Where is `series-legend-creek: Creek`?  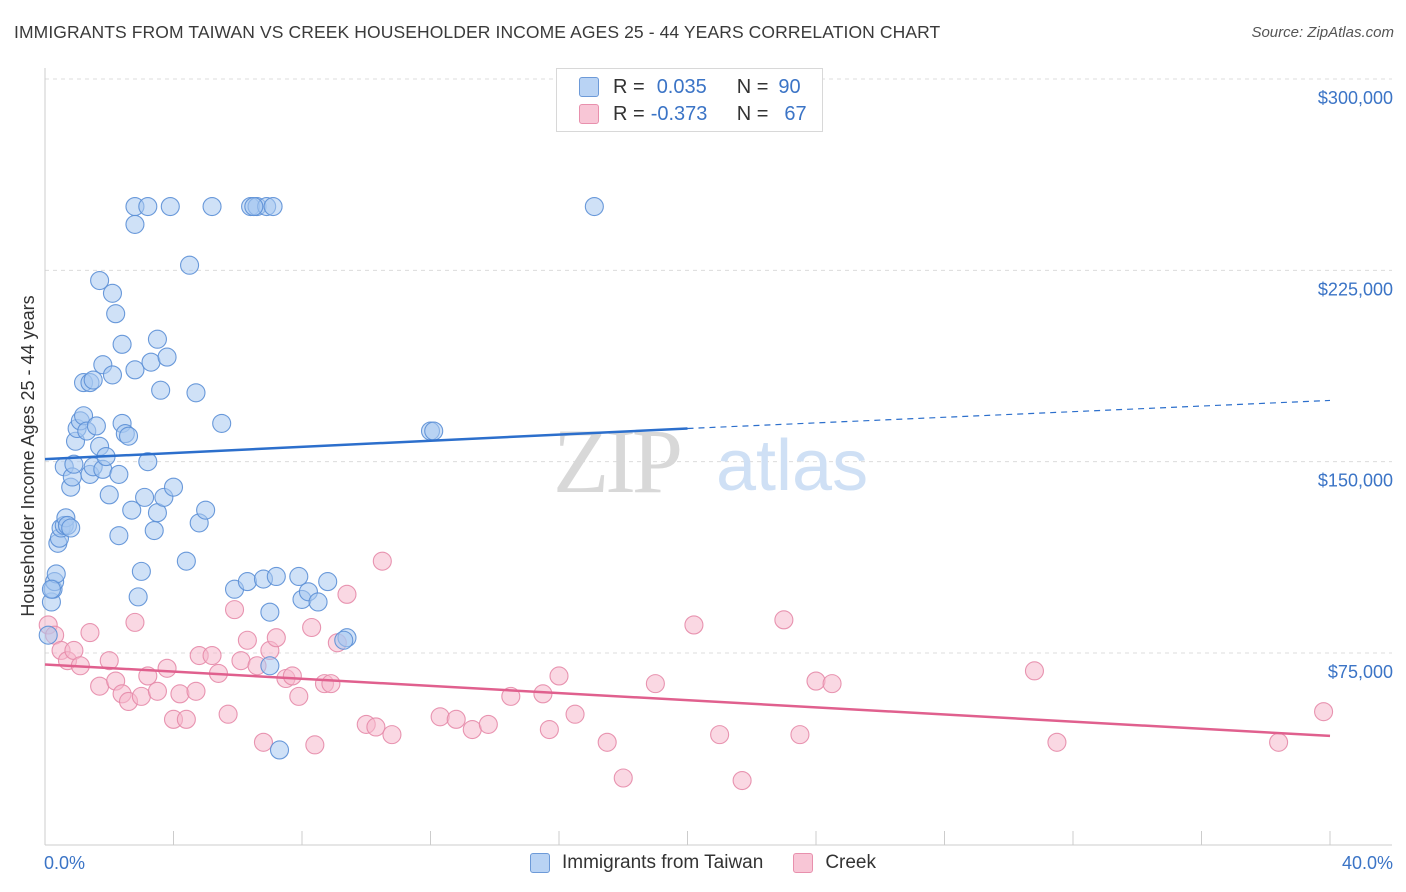 series-legend-creek: Creek is located at coordinates (834, 863).